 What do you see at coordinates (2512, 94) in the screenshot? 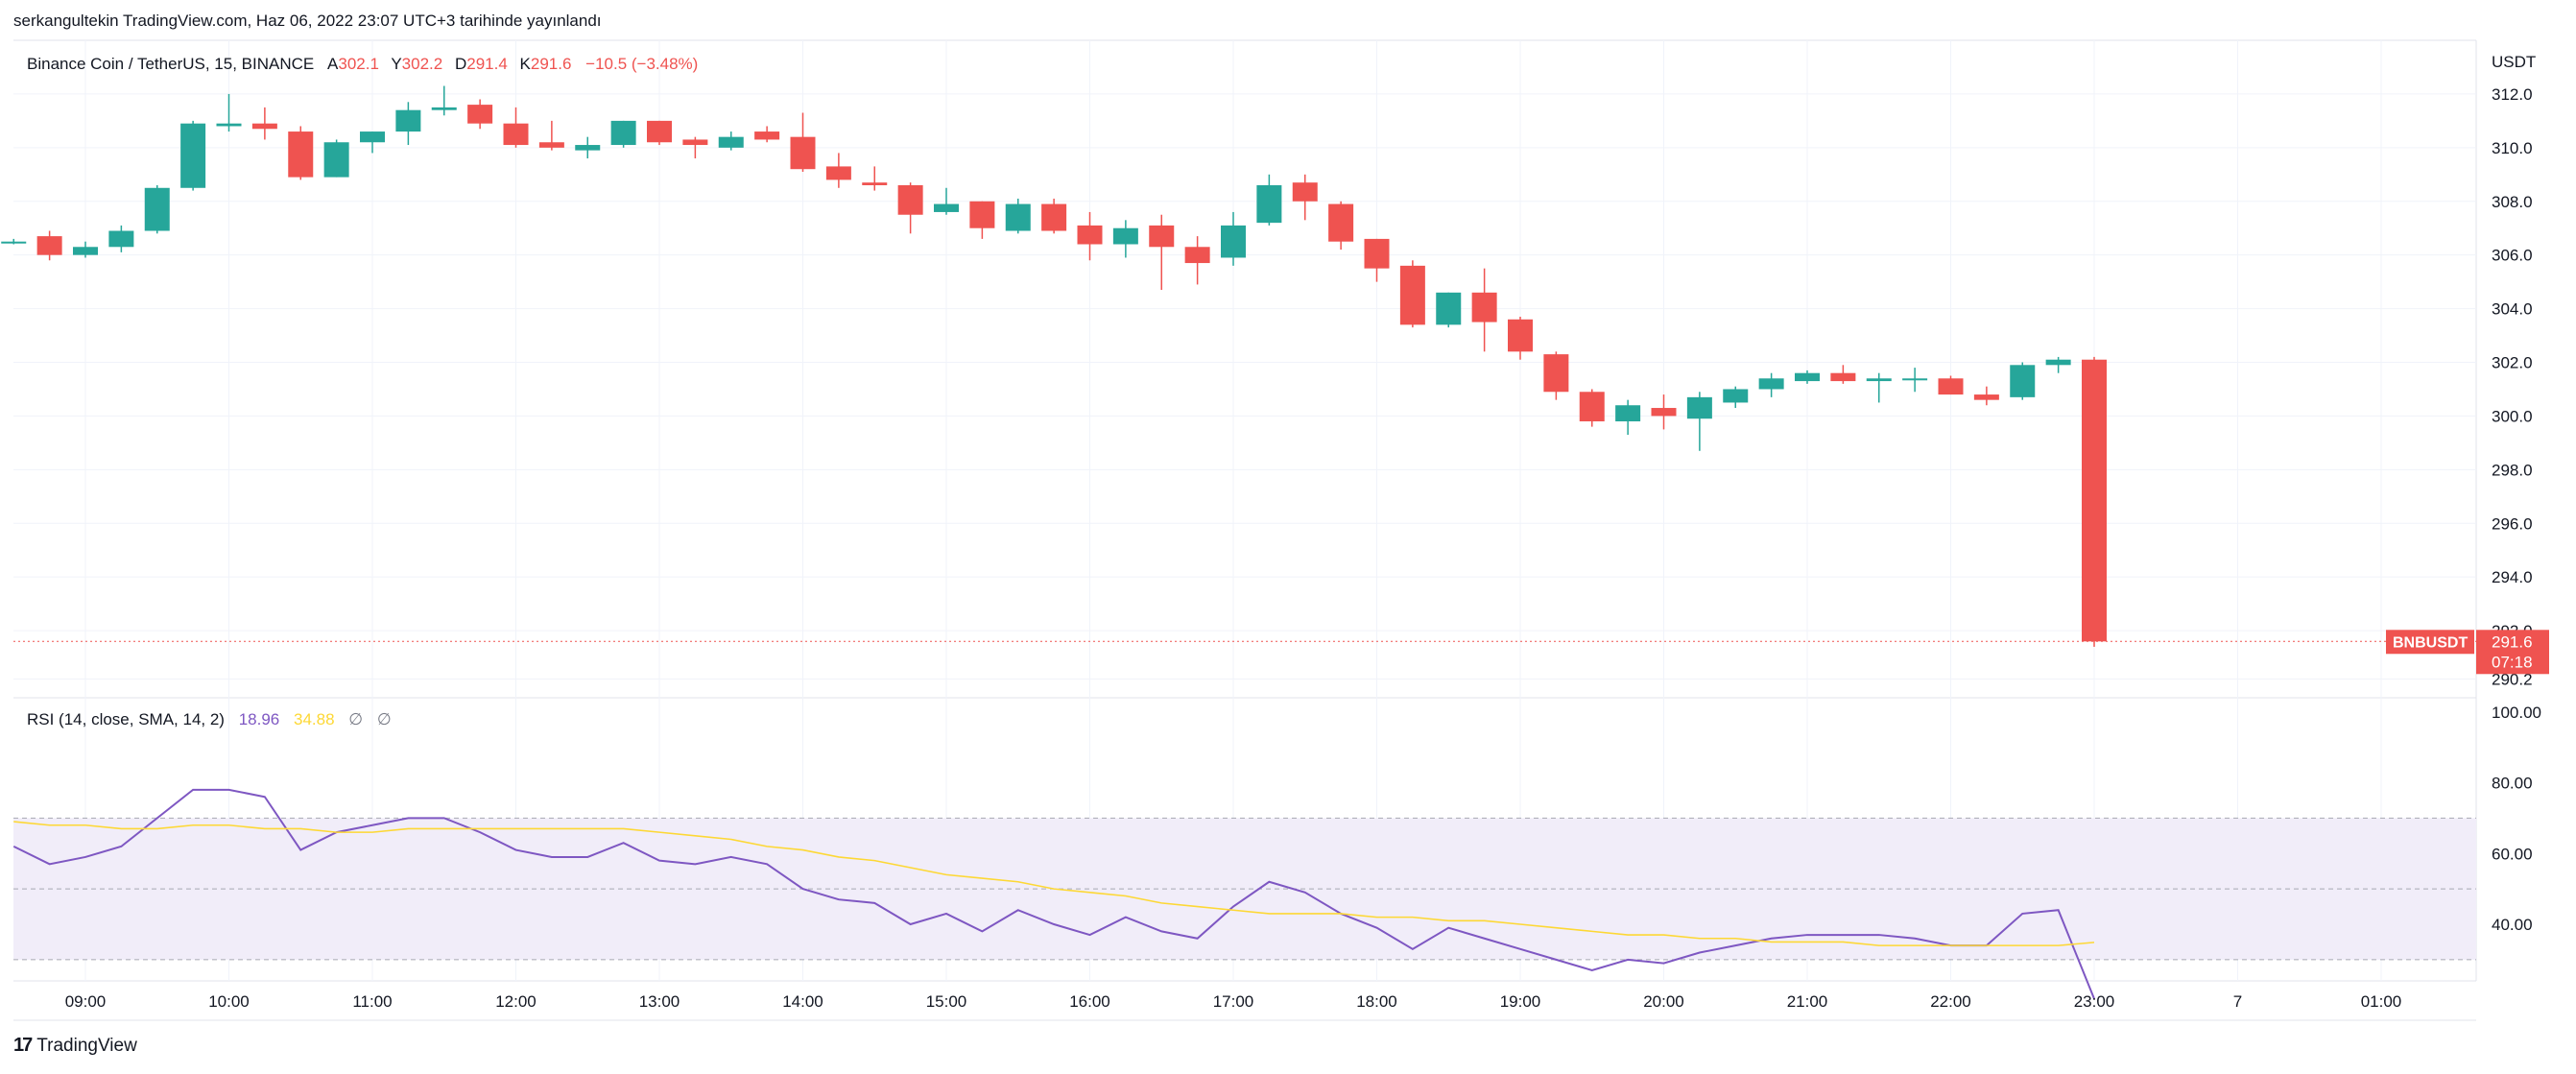
I see `price-tick-label: 312.0` at bounding box center [2512, 94].